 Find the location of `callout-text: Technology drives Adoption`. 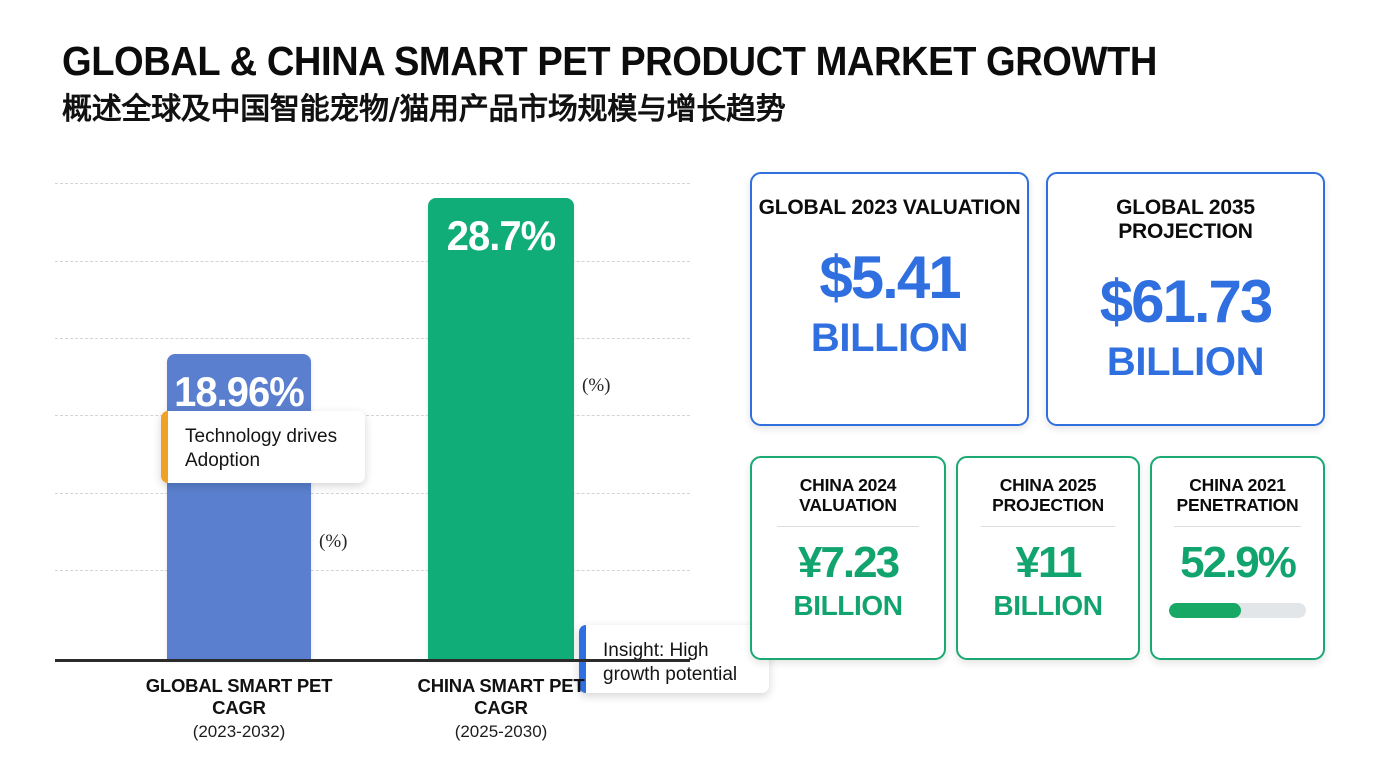

callout-text: Technology drives Adoption is located at coordinates (261, 449).